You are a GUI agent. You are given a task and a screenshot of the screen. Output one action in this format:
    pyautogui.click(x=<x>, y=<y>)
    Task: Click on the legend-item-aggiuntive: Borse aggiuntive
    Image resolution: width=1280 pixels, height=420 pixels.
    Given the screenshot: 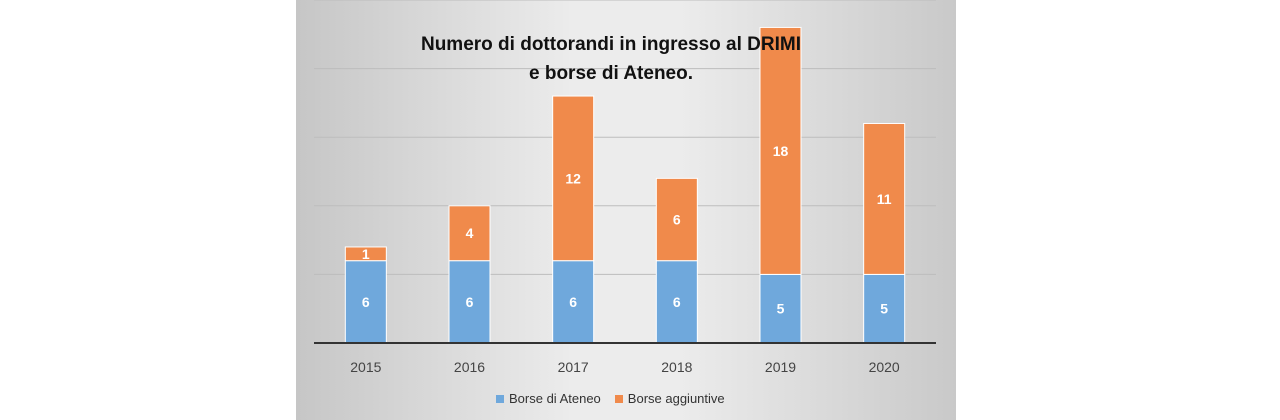 What is the action you would take?
    pyautogui.click(x=669, y=398)
    